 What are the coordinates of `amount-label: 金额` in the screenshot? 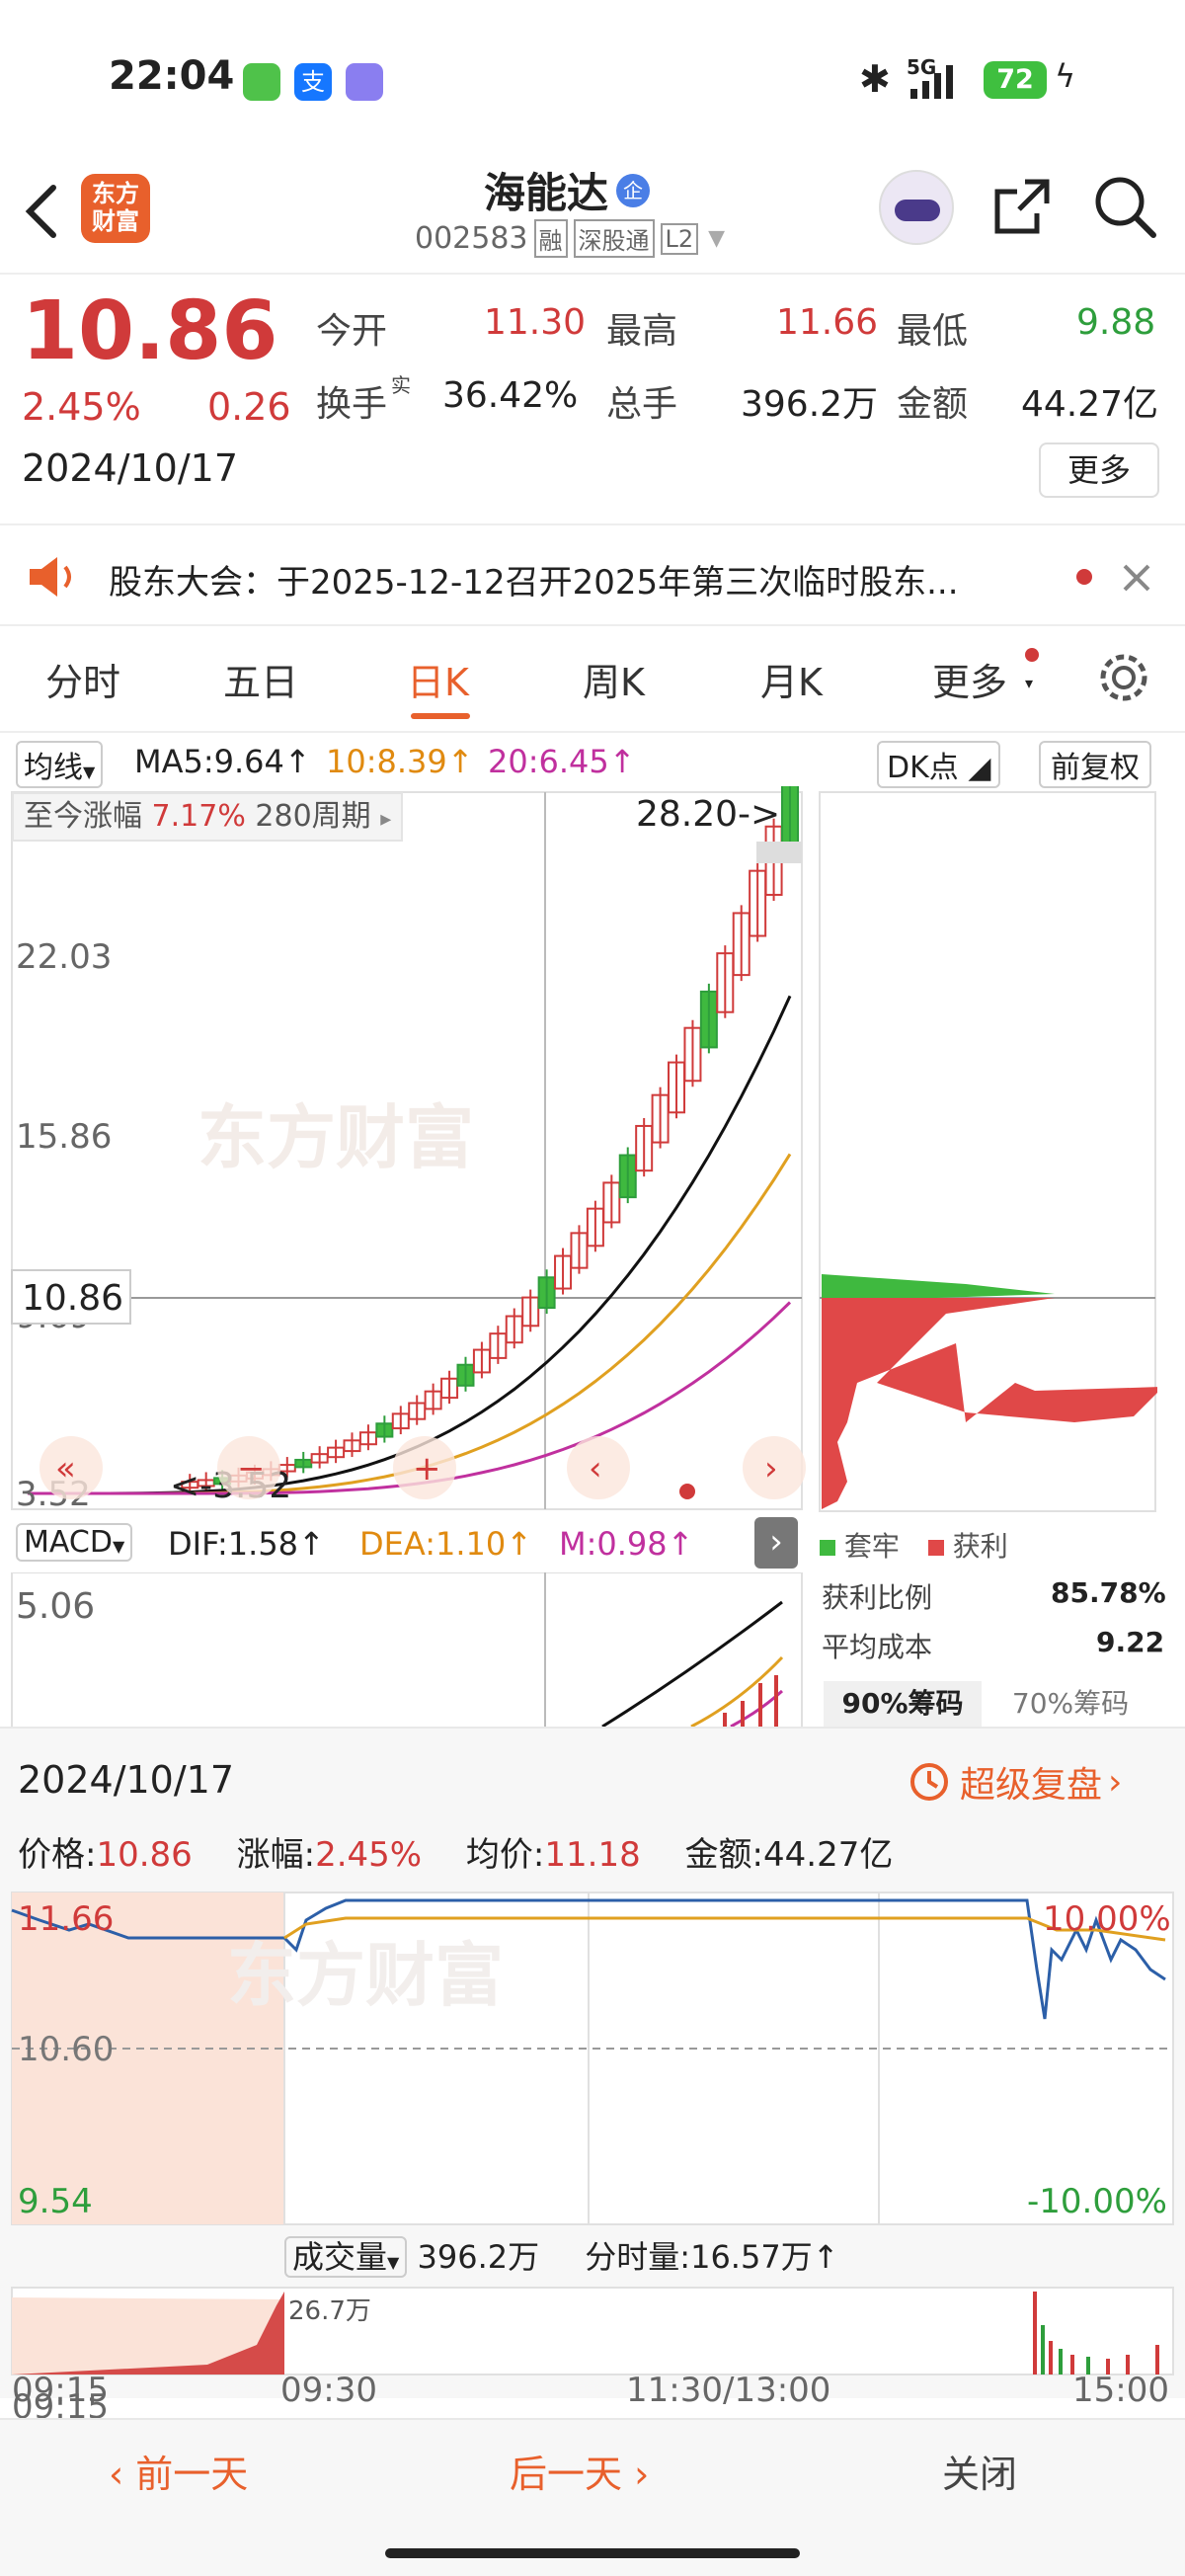 It's located at (933, 404).